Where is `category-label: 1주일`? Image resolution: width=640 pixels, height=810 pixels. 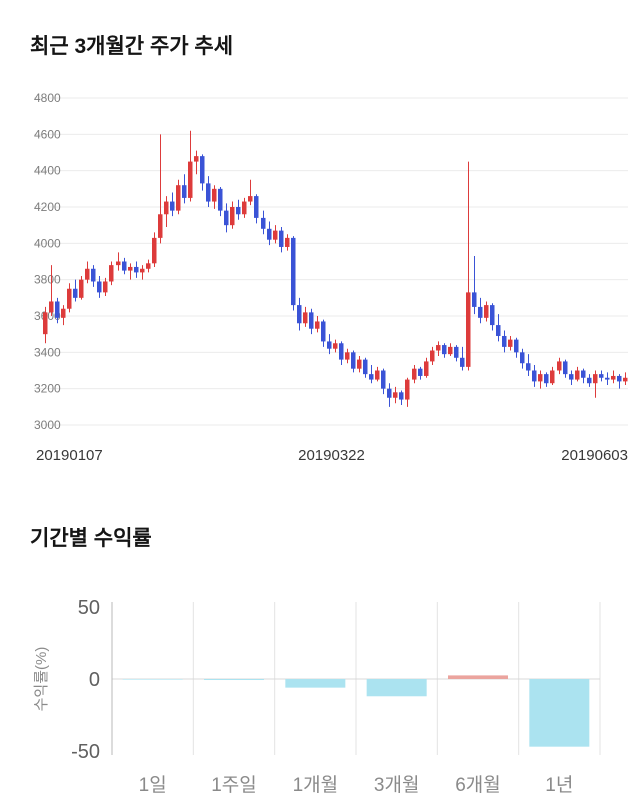 category-label: 1주일 is located at coordinates (234, 785).